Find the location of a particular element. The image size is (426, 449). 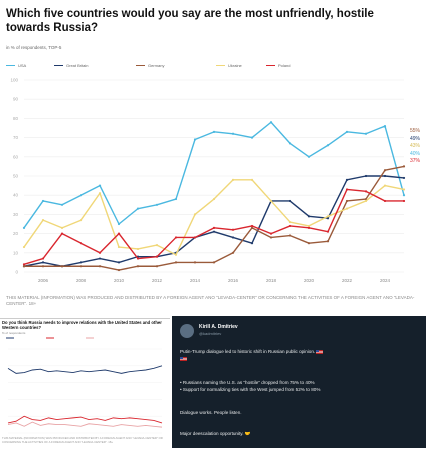

end-value-label: 49% is located at coordinates (415, 139).